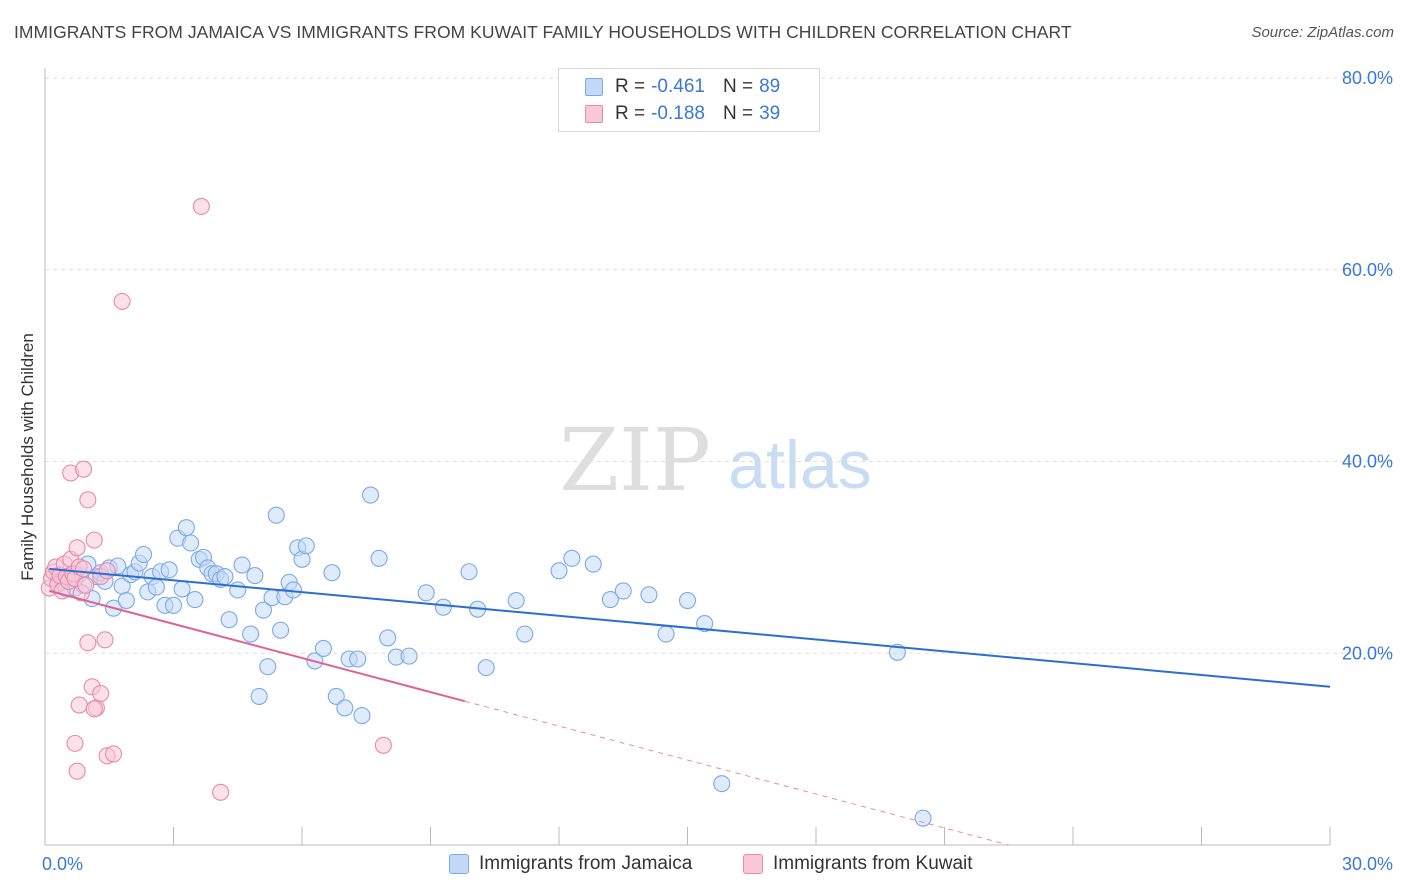 The height and width of the screenshot is (892, 1406). Describe the element at coordinates (1367, 462) in the screenshot. I see `y-tick-label: 40.0%` at that location.